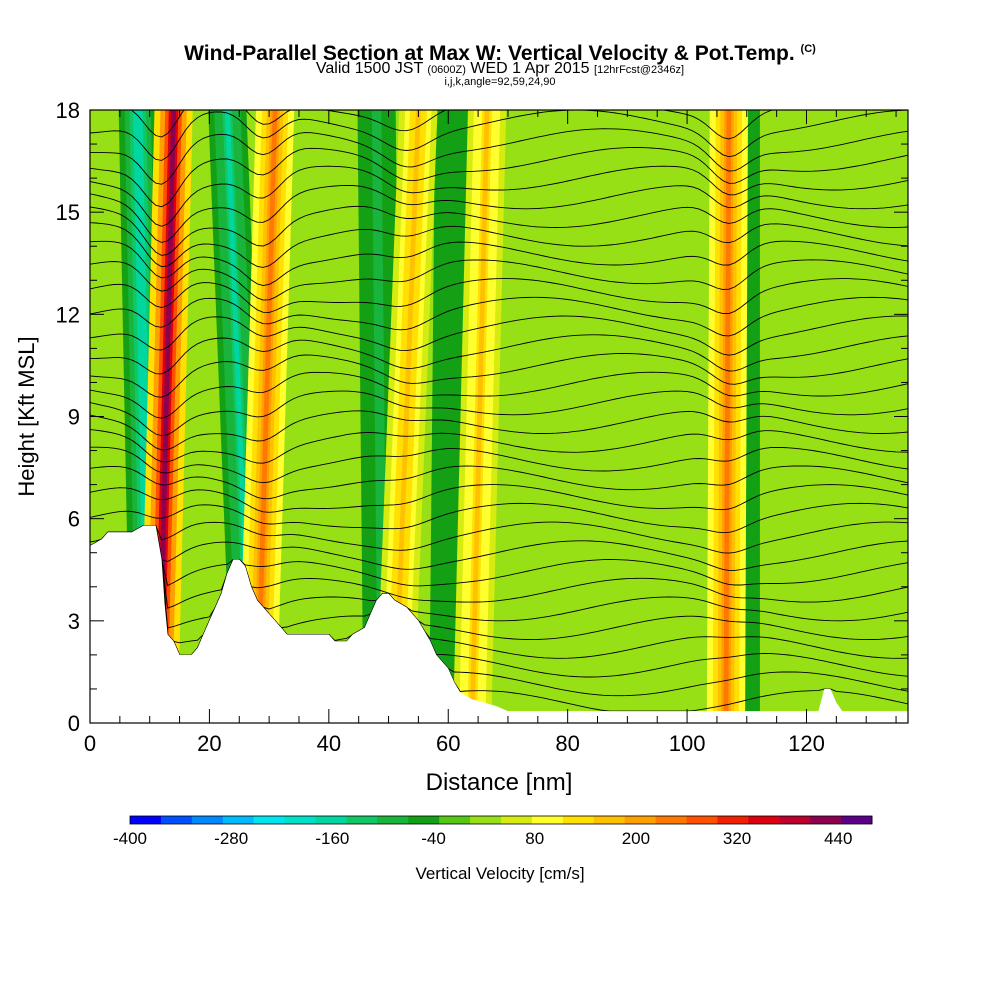 This screenshot has width=1000, height=1000. I want to click on colorbar-tick-label: -280, so click(231, 838).